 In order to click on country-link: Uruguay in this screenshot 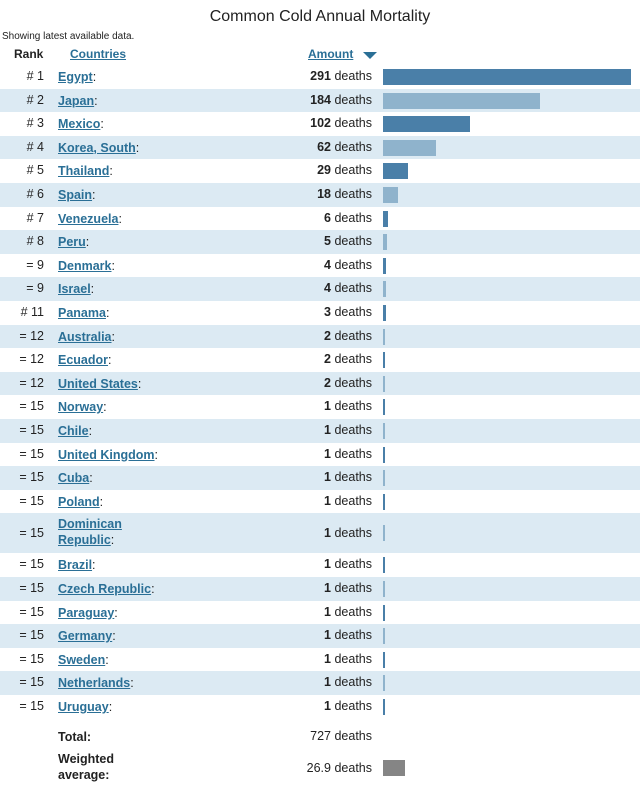, I will do `click(83, 707)`.